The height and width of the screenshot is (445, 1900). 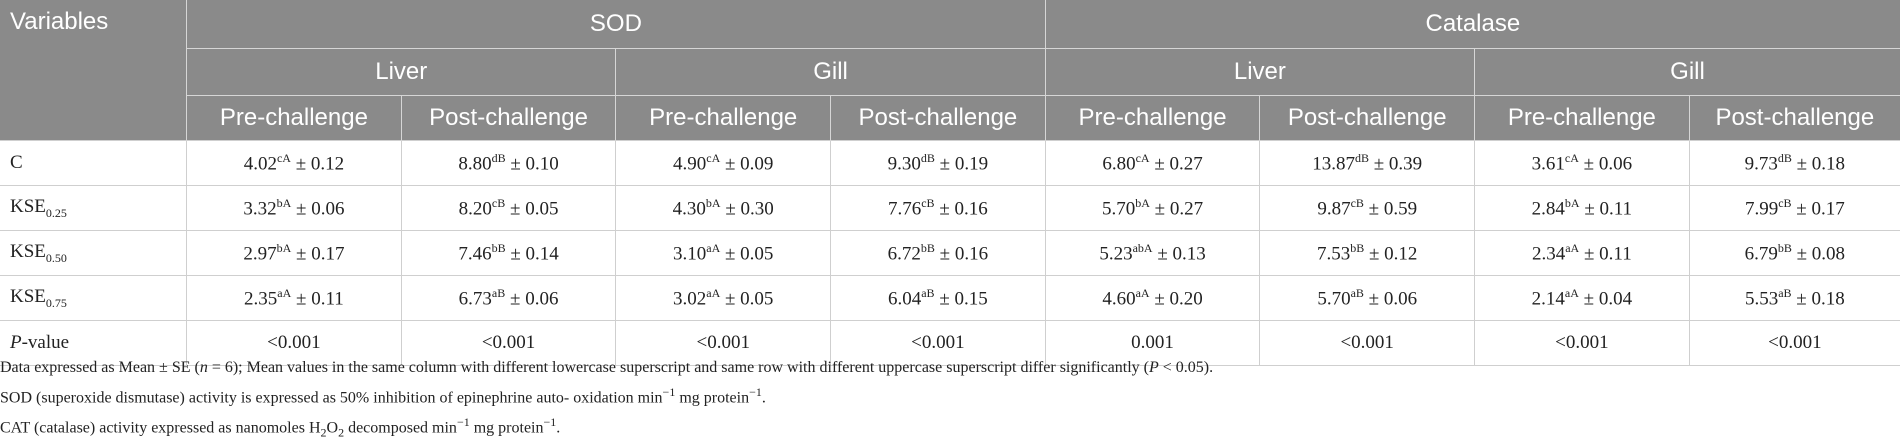 I want to click on table-cell: 9.87cB ± 0.59, so click(x=1367, y=208).